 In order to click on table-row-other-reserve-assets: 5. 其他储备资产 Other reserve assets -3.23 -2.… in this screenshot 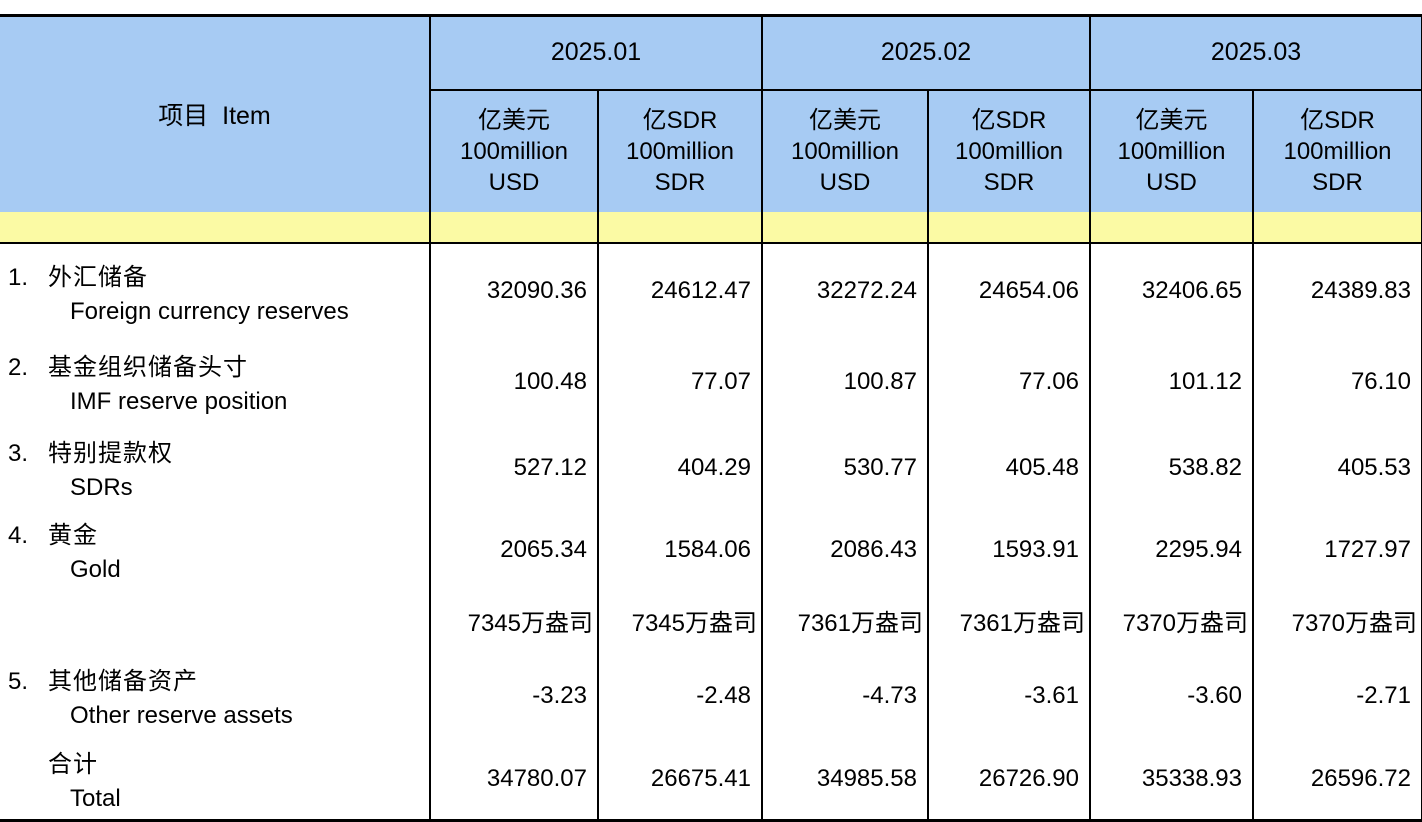, I will do `click(711, 695)`.